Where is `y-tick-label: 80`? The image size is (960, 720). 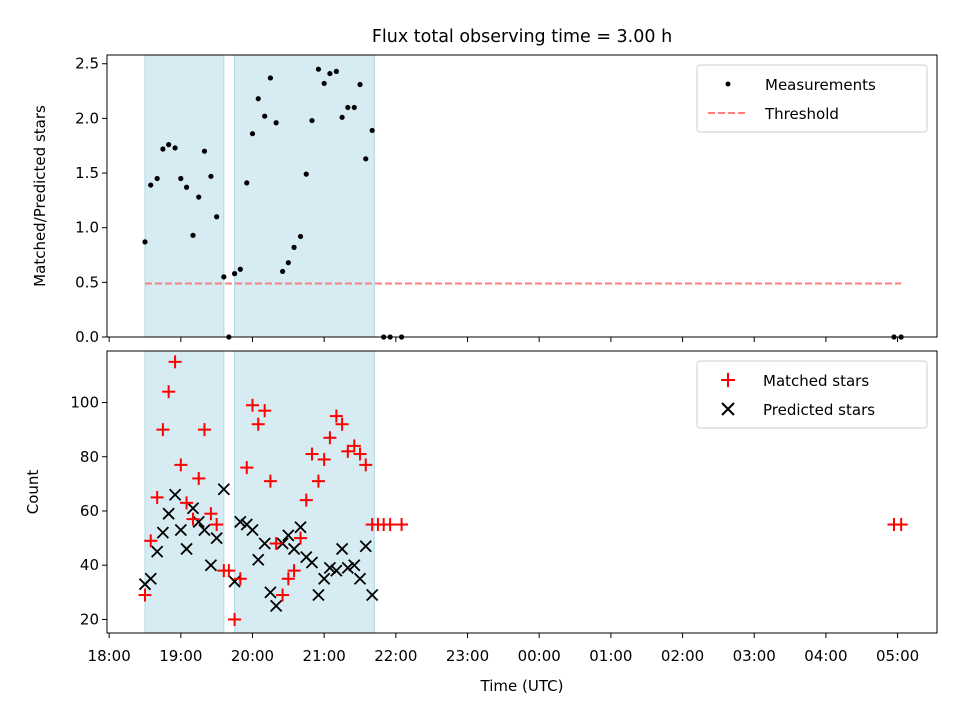 y-tick-label: 80 is located at coordinates (89, 457).